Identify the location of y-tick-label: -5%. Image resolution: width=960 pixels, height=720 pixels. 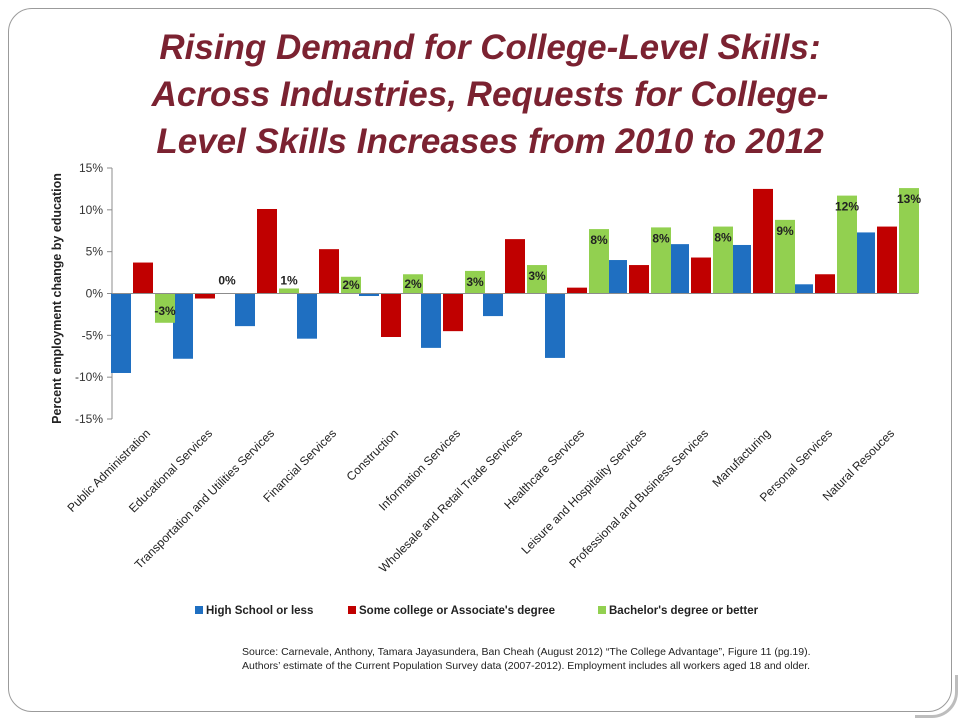
(93, 335).